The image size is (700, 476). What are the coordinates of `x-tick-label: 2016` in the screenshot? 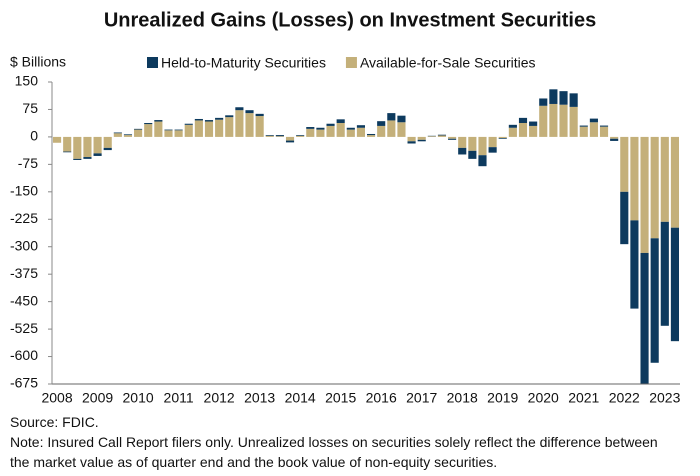 It's located at (381, 398).